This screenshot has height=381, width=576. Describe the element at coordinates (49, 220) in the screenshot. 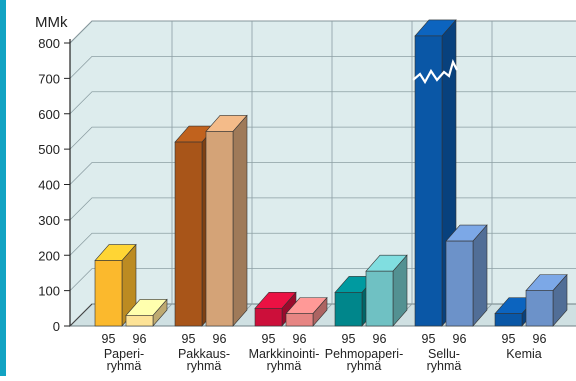

I see `y-tick-label: 300` at that location.